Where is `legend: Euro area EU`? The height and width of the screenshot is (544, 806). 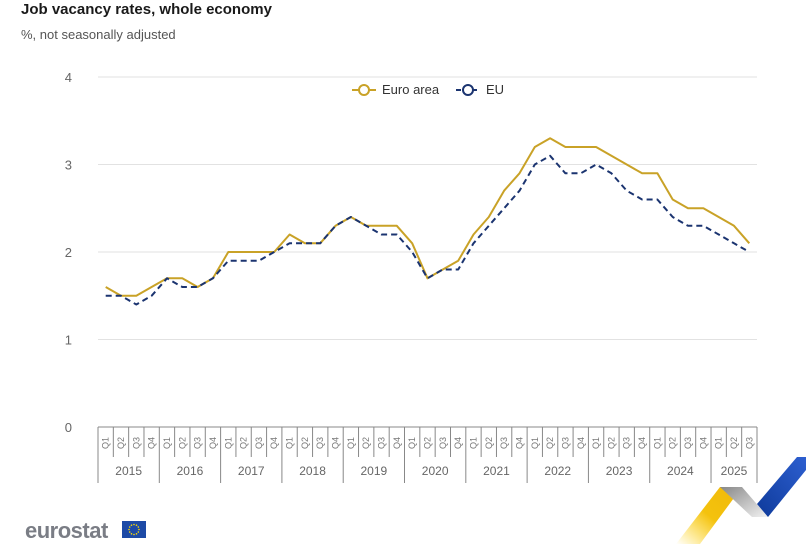
legend: Euro area EU is located at coordinates (428, 89).